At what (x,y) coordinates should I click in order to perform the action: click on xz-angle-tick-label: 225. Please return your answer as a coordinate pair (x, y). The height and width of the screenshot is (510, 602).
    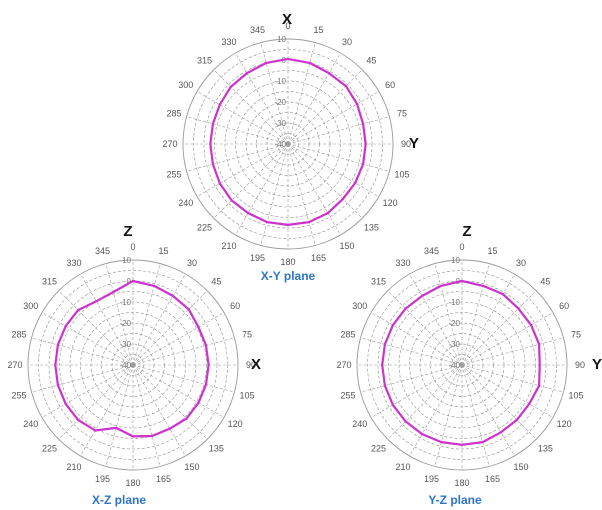
    Looking at the image, I should click on (49, 448).